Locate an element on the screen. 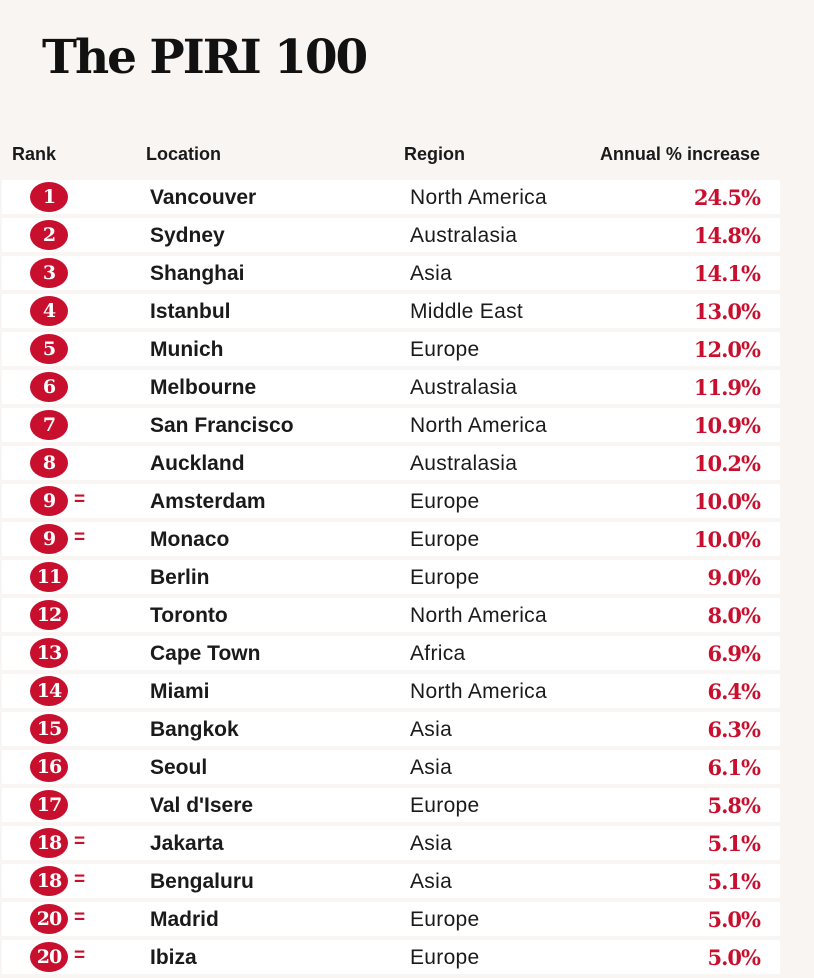 The image size is (814, 978). location-cell: Sydney is located at coordinates (187, 235).